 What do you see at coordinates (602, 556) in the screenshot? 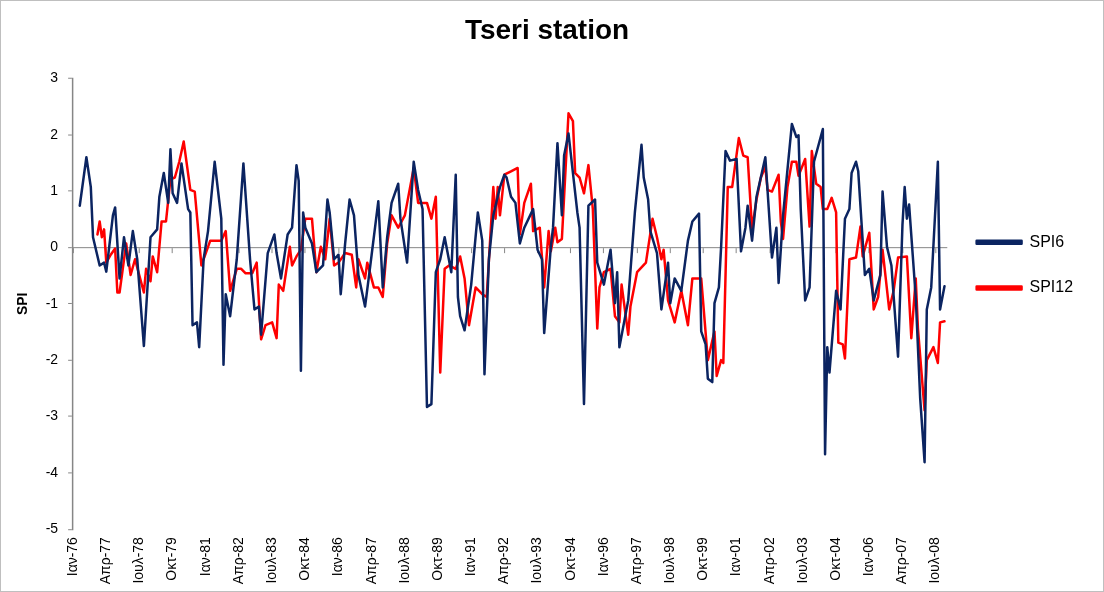
I see `x-tick-label: Ιαν-96` at bounding box center [602, 556].